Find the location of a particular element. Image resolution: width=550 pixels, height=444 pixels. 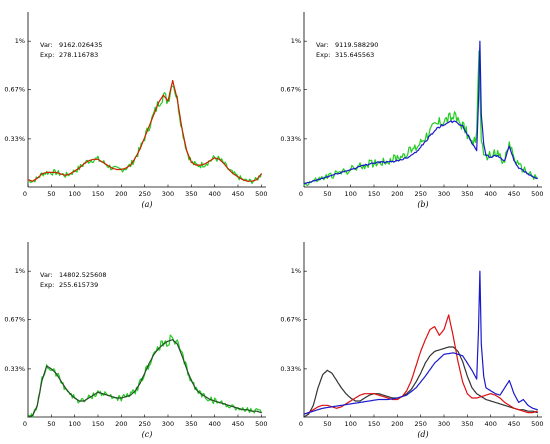

stat-value: 9162.026435 is located at coordinates (80, 45).